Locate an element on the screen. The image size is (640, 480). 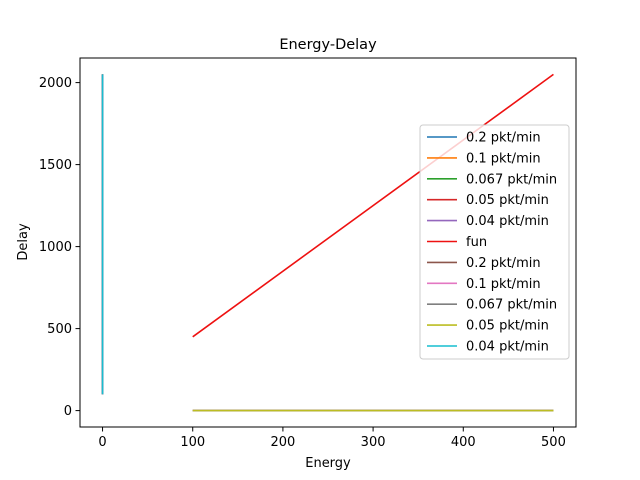
chart-title: Energy-Delay is located at coordinates (328, 45).